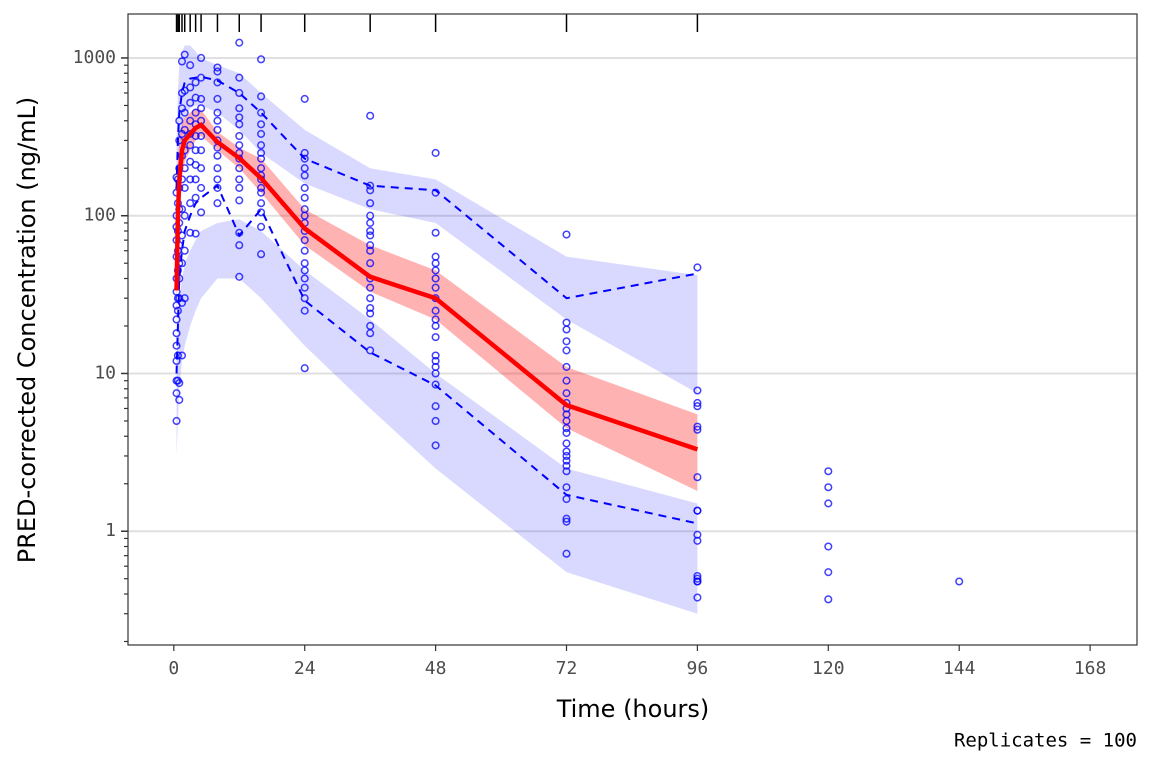  What do you see at coordinates (633, 709) in the screenshot?
I see `x-axis-title: Time (hours)` at bounding box center [633, 709].